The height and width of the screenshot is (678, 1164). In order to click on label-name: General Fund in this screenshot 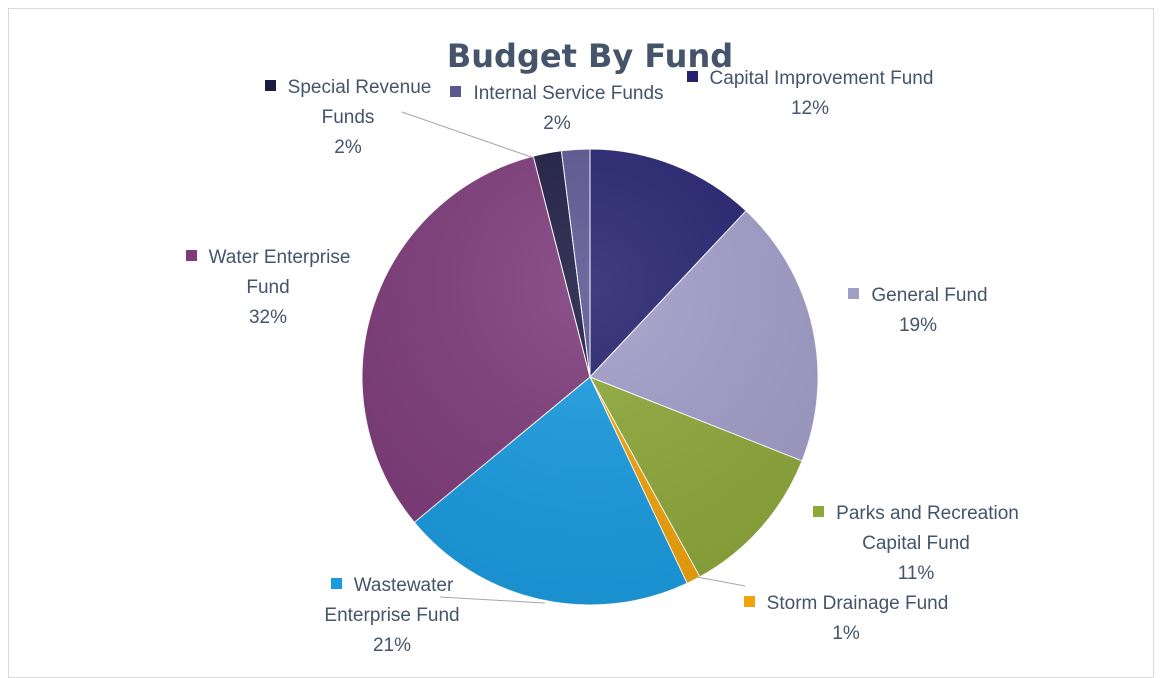, I will do `click(918, 296)`.